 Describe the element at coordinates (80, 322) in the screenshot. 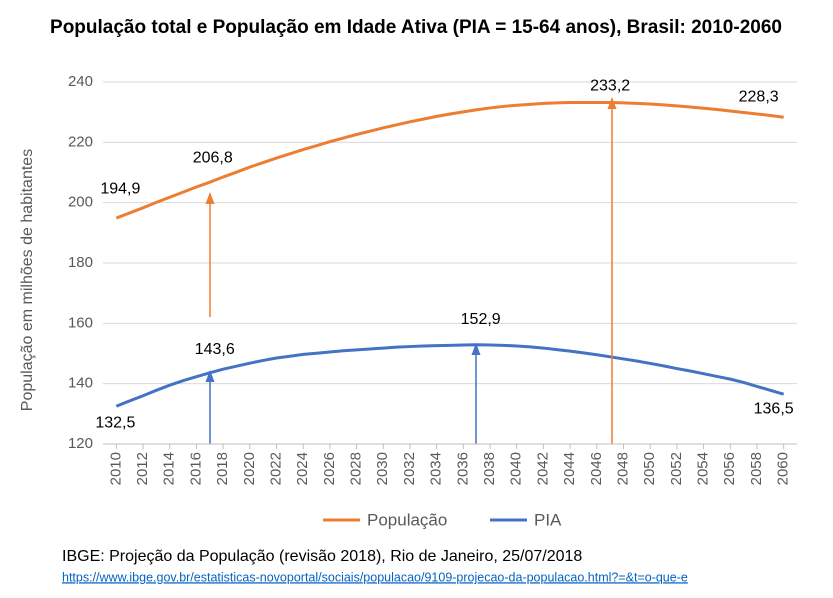

I see `y-tick-label: 160` at that location.